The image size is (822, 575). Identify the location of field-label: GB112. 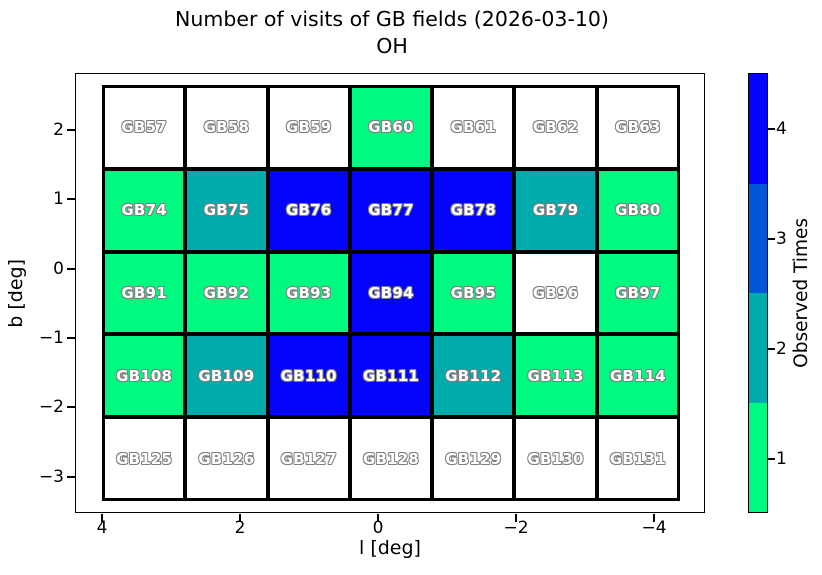
(473, 375).